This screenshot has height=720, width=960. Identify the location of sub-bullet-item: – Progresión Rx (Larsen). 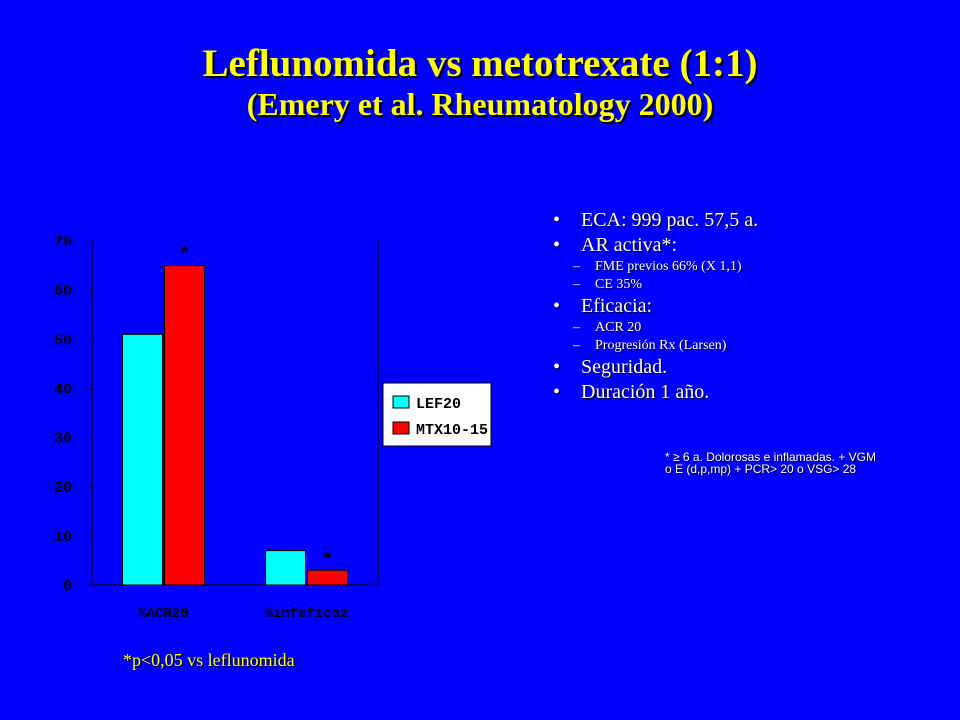
(753, 346).